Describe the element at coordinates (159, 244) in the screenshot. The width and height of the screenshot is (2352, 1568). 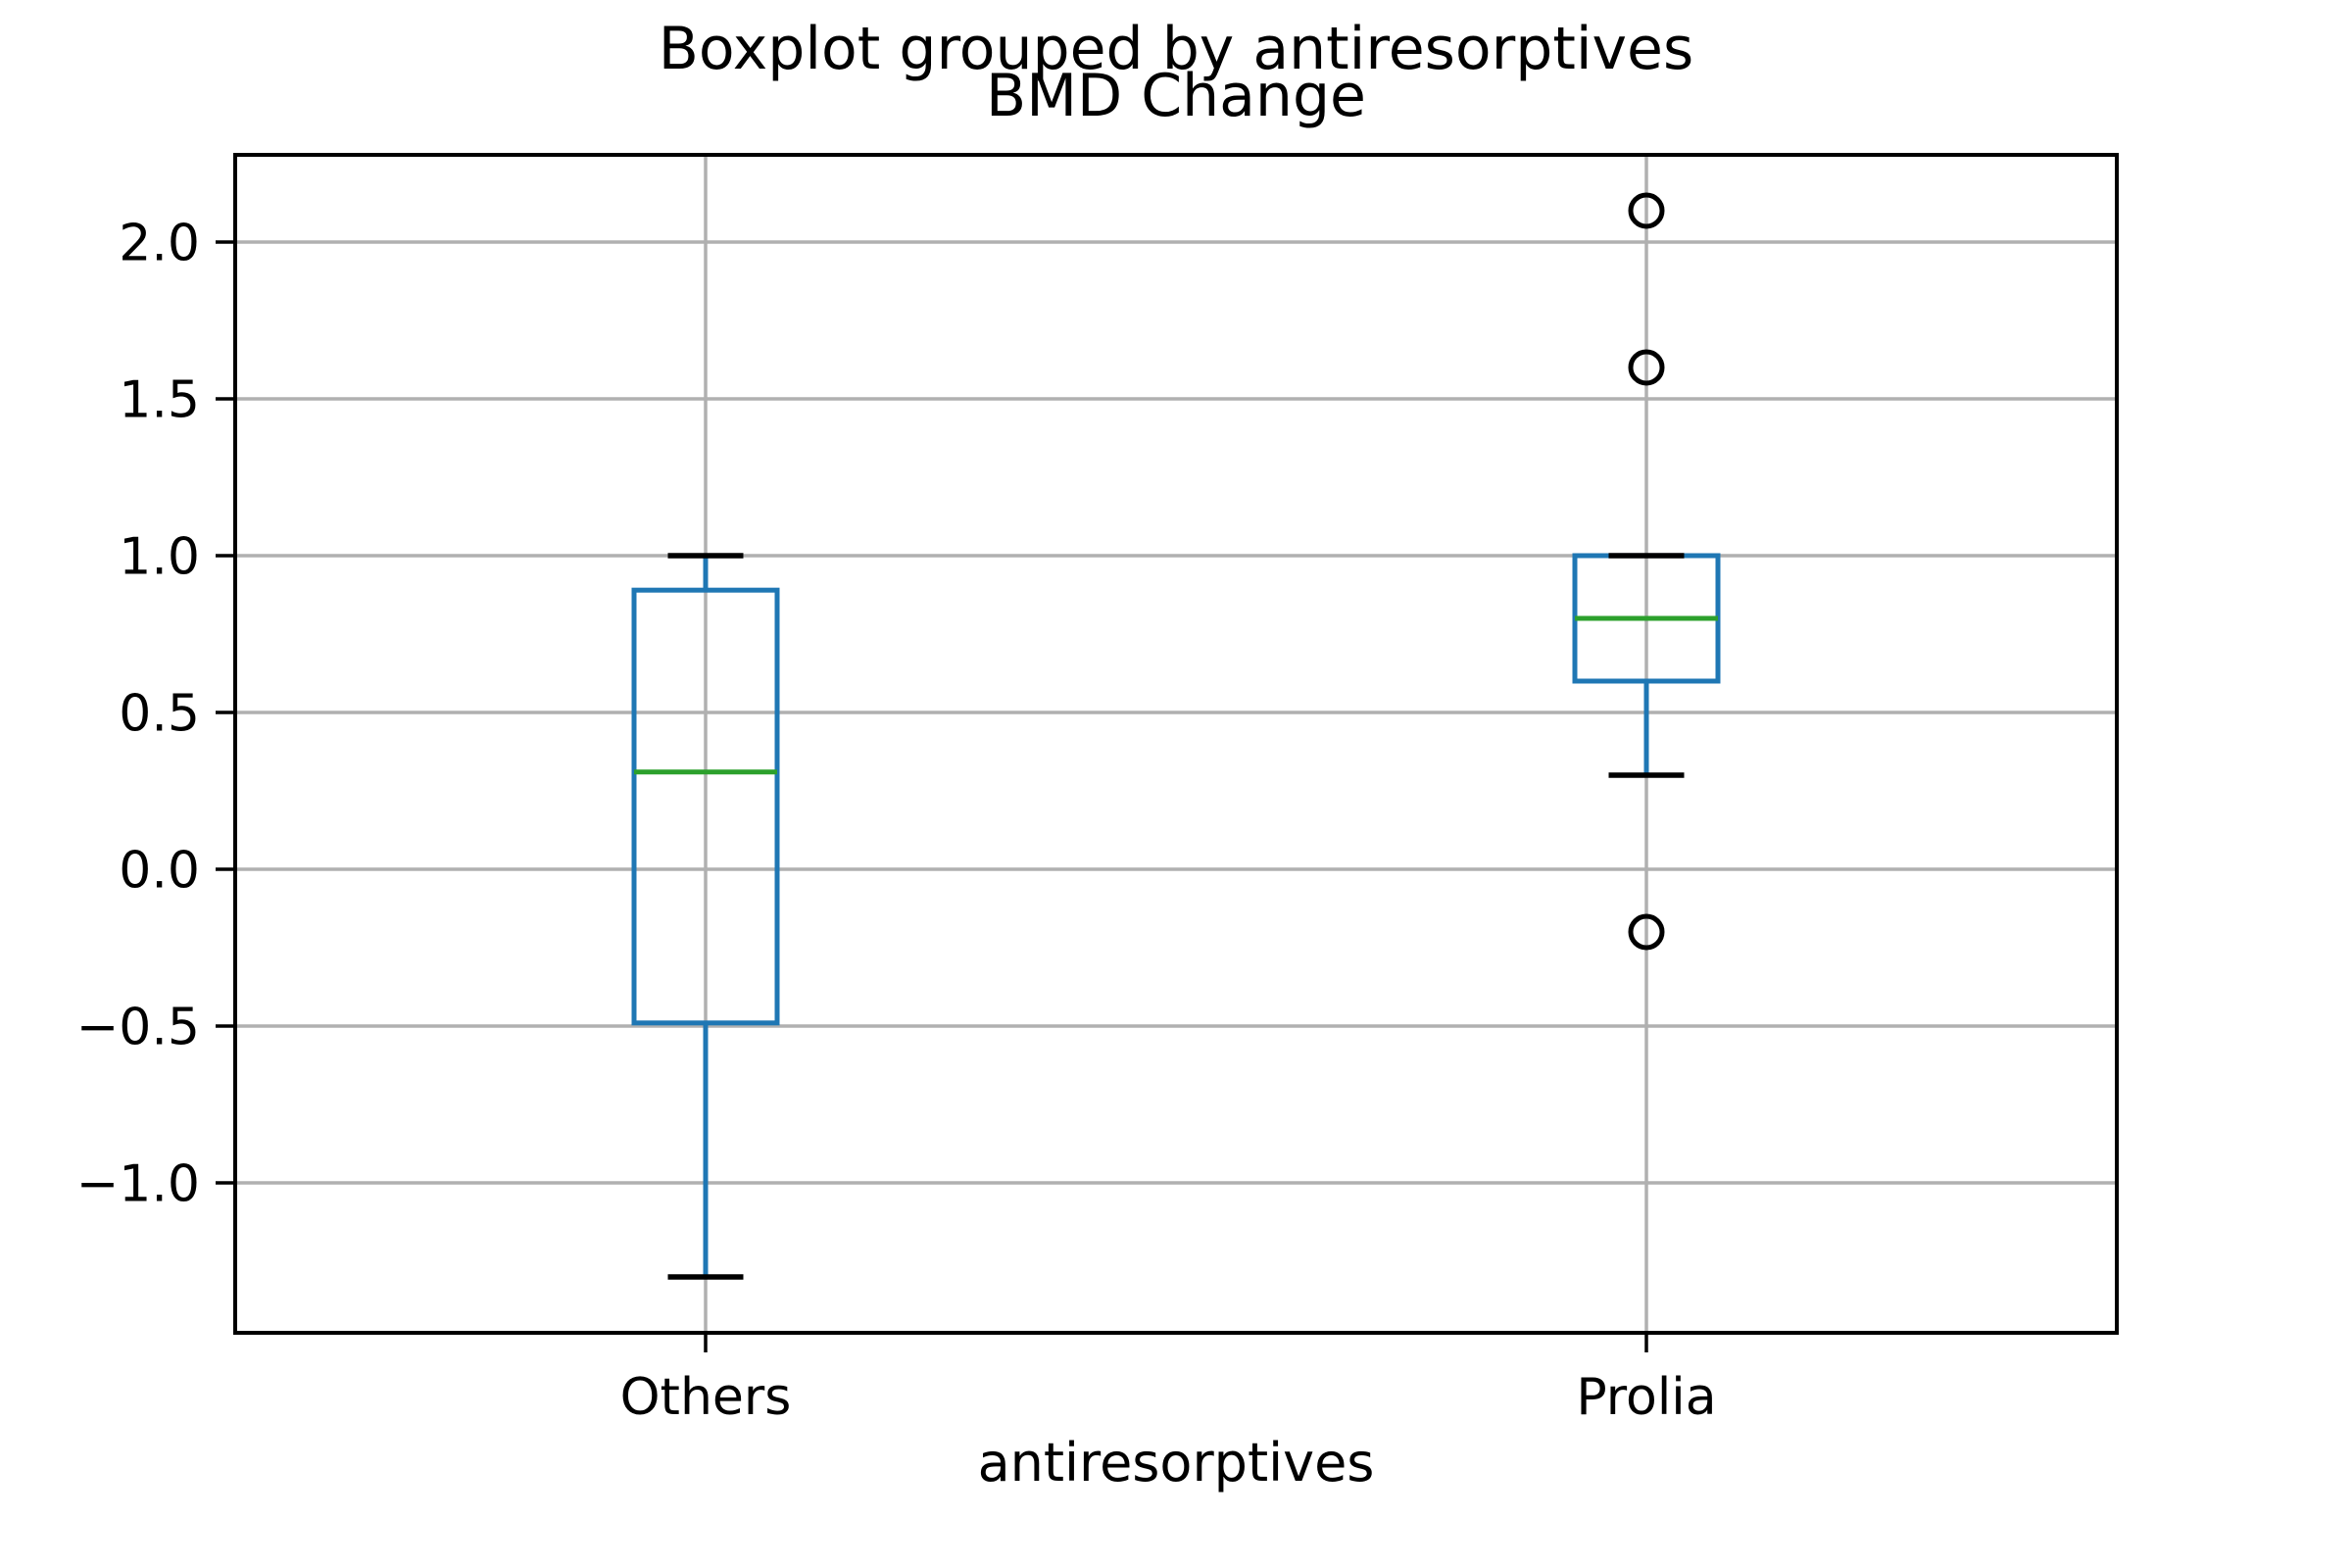
I see `y-tick-label: 2.0` at that location.